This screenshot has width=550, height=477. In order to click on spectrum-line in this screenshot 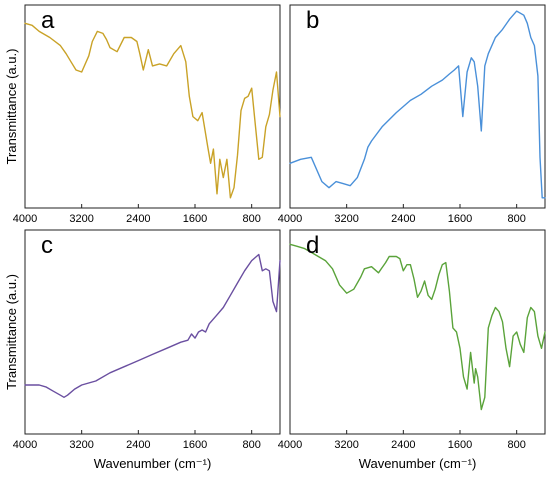, I will do `click(152, 325)`.